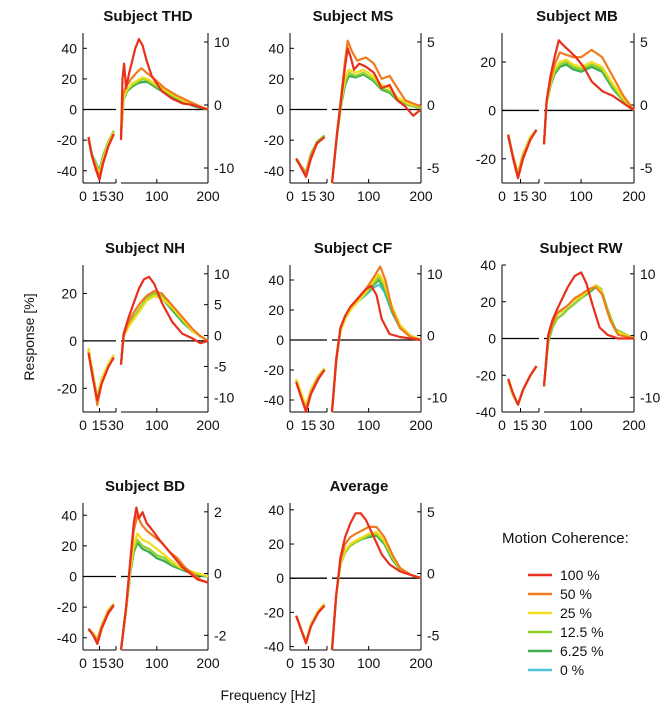 Image resolution: width=668 pixels, height=711 pixels. Describe the element at coordinates (147, 16) in the screenshot. I see `panel-title: Subject THD` at that location.